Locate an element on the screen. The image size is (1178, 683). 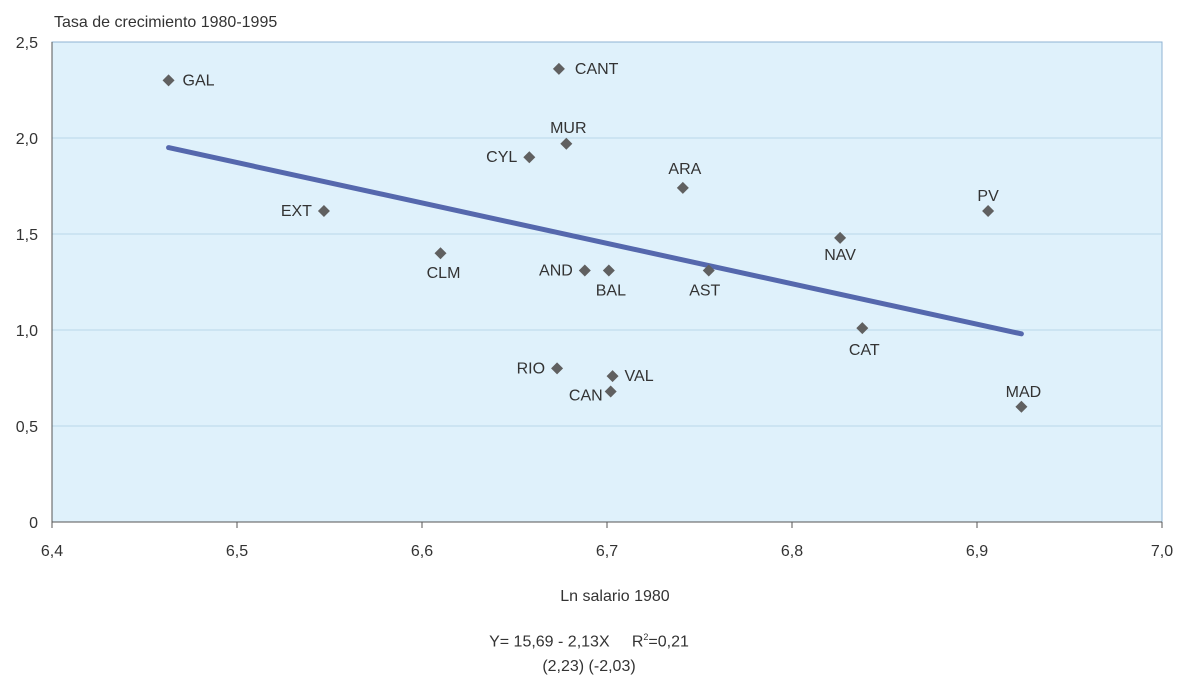
data-point-ast: AST is located at coordinates (705, 281).